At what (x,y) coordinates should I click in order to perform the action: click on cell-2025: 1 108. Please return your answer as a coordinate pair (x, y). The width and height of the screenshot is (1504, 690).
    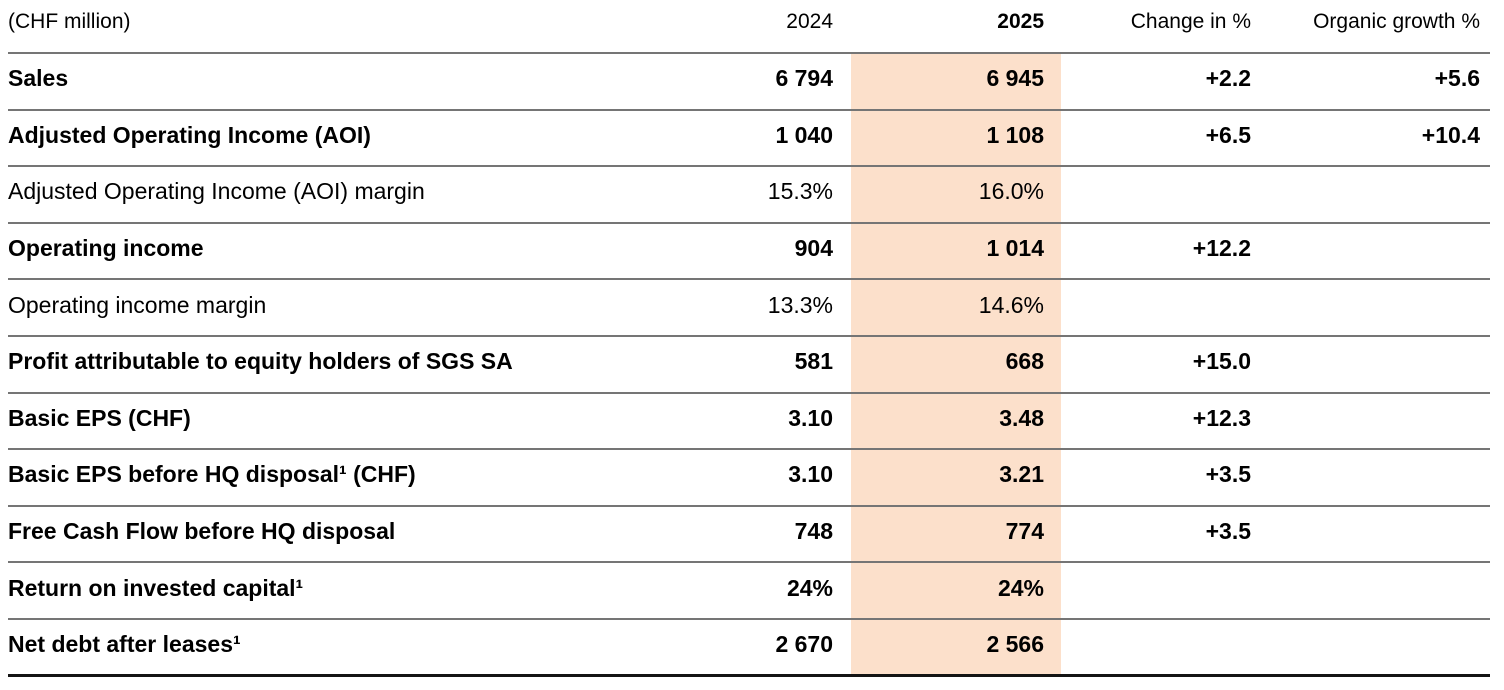
    Looking at the image, I should click on (956, 138).